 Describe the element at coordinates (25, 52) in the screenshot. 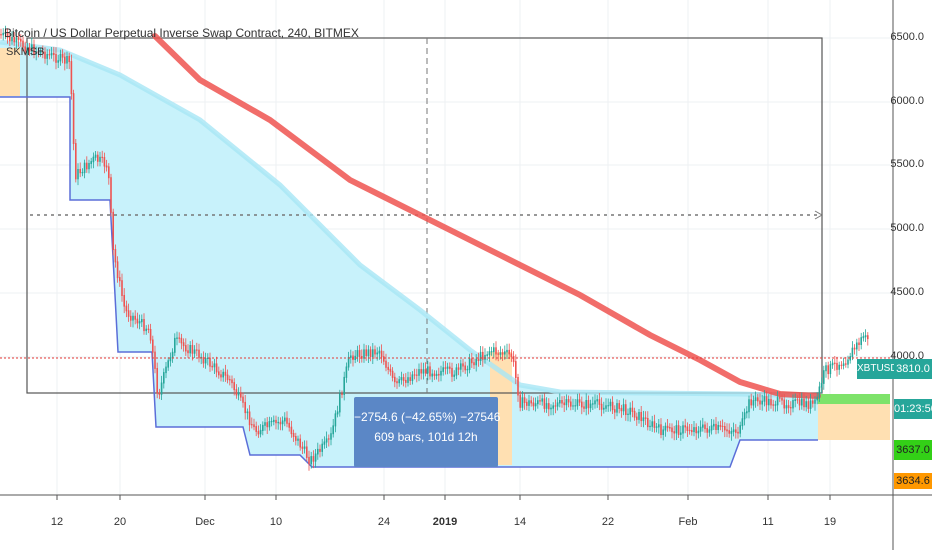

I see `indicator-label: SKMSB` at that location.